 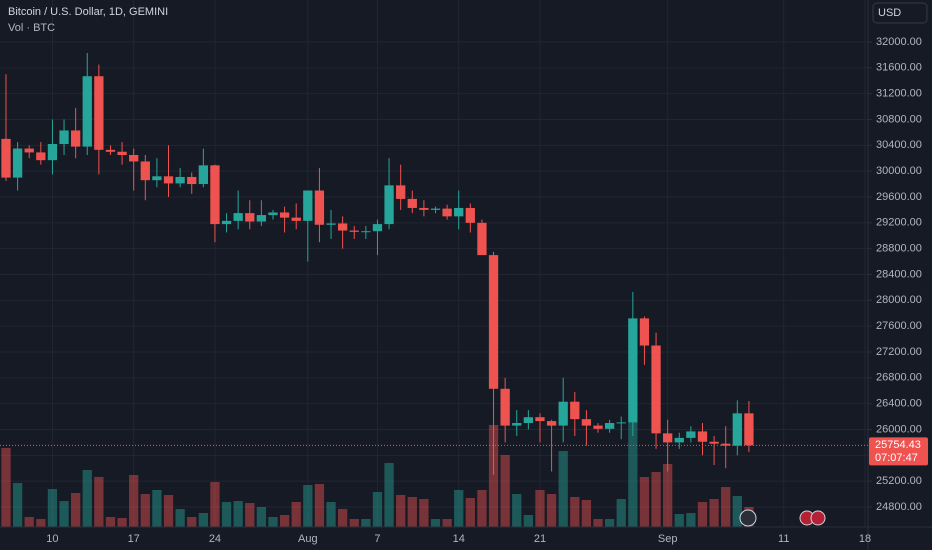 I want to click on y-tick-label: 30800.00, so click(x=899, y=119).